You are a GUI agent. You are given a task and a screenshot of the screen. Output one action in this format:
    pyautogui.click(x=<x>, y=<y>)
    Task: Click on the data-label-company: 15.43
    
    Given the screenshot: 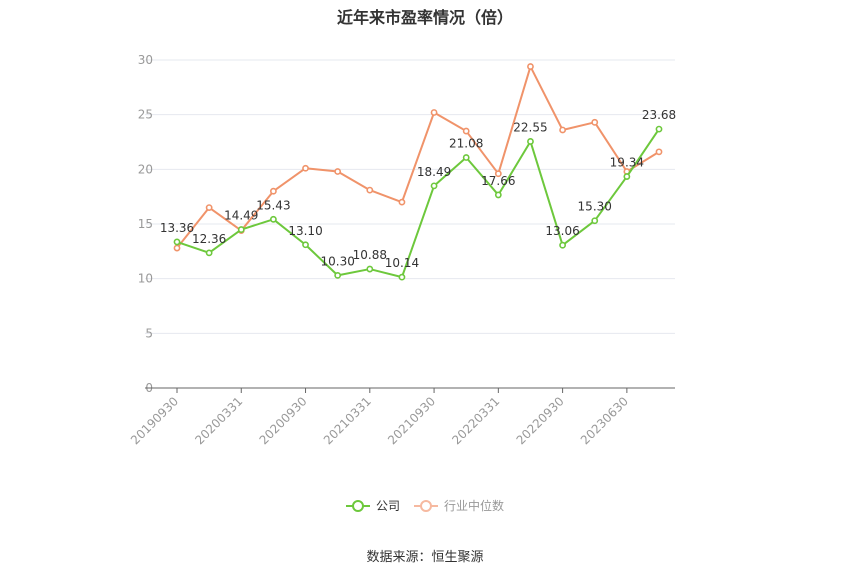 What is the action you would take?
    pyautogui.click(x=273, y=205)
    